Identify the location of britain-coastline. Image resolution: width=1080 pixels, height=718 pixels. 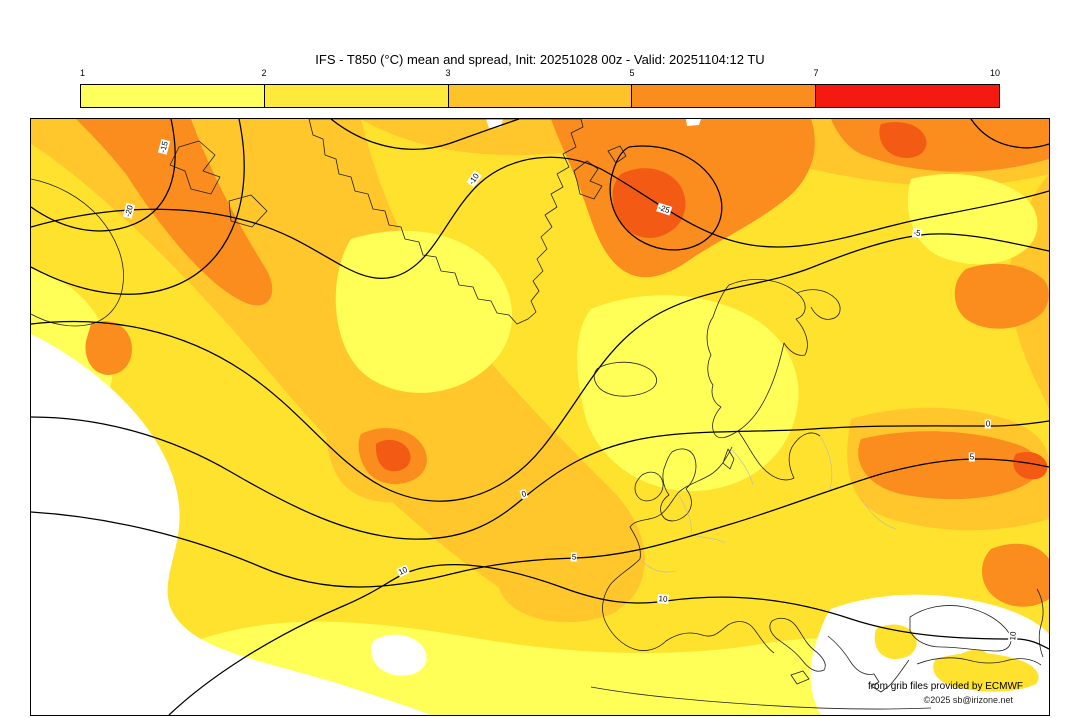
(678, 485).